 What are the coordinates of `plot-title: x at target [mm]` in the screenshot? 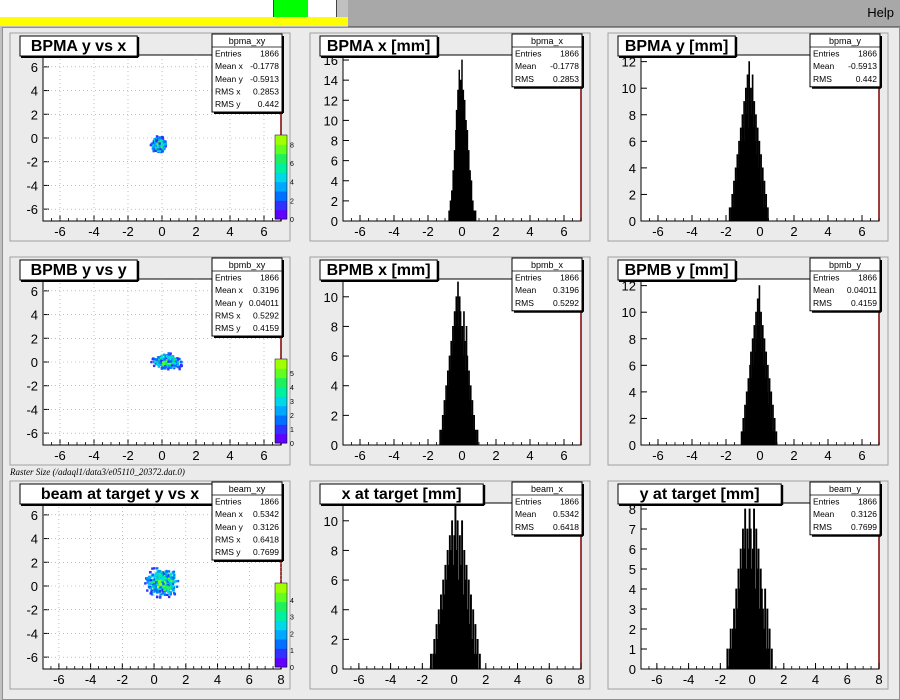 It's located at (402, 494).